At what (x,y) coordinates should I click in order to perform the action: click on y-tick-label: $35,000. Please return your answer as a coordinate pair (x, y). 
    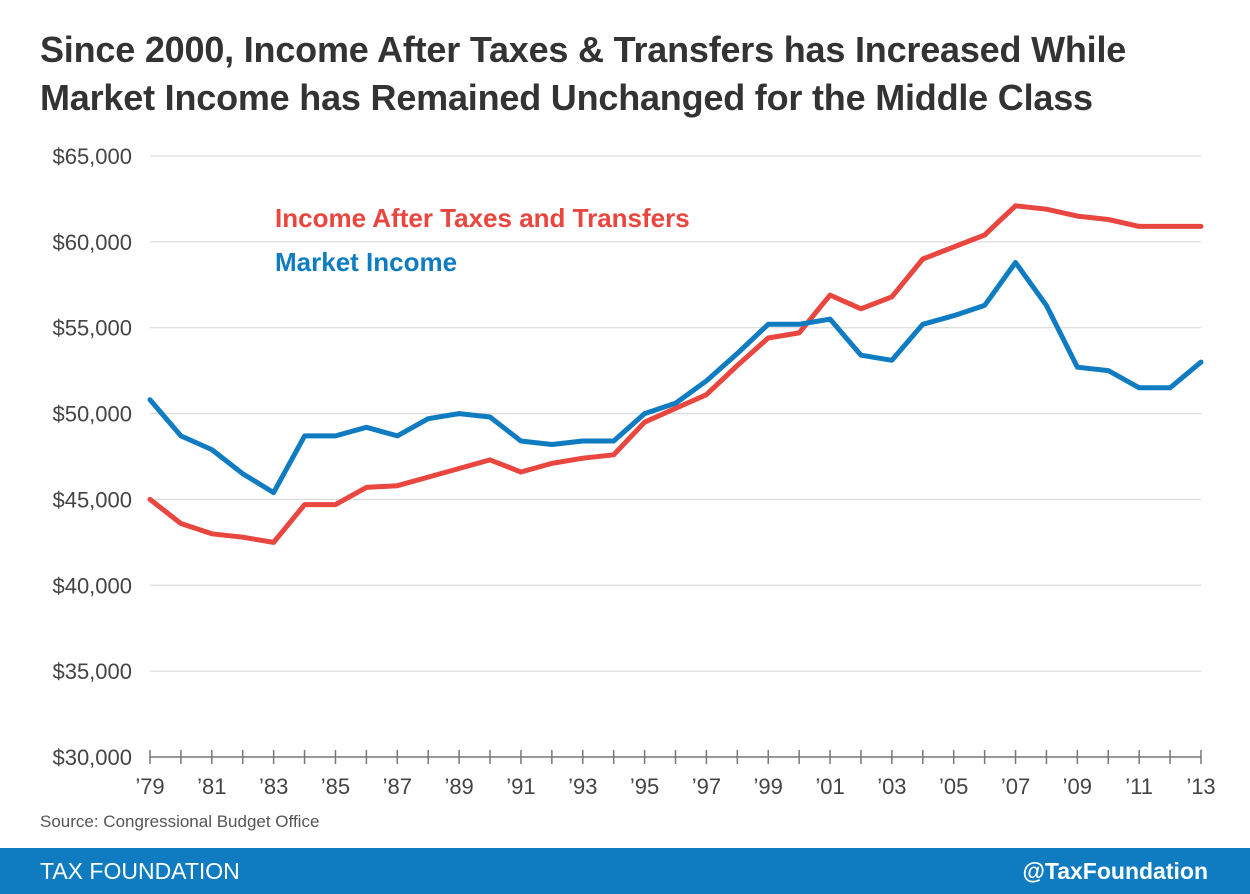
    Looking at the image, I should click on (92, 671).